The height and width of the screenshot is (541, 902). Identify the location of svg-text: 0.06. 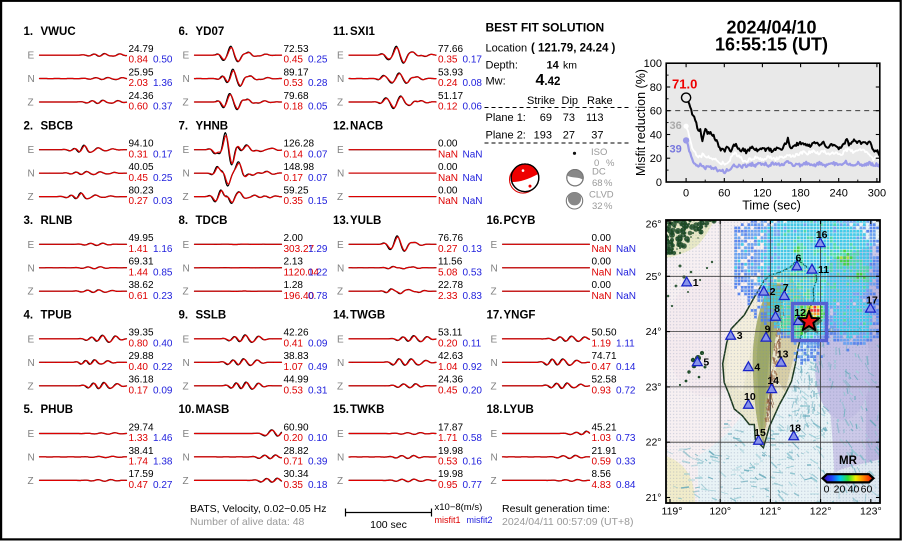
(473, 107).